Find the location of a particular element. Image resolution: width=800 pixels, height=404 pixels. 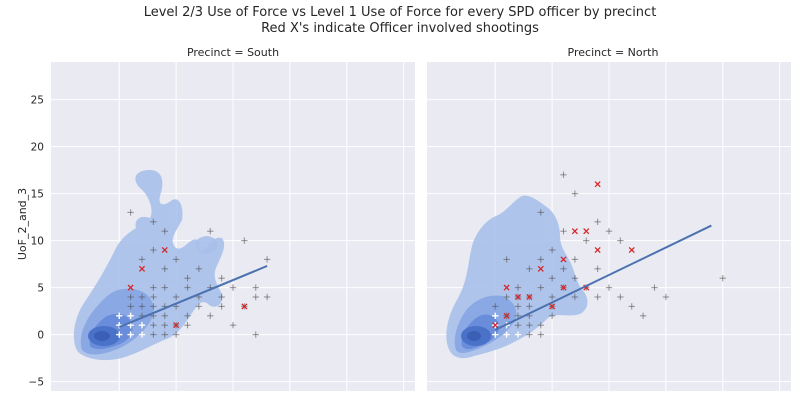

regression-south is located at coordinates (193, 297).